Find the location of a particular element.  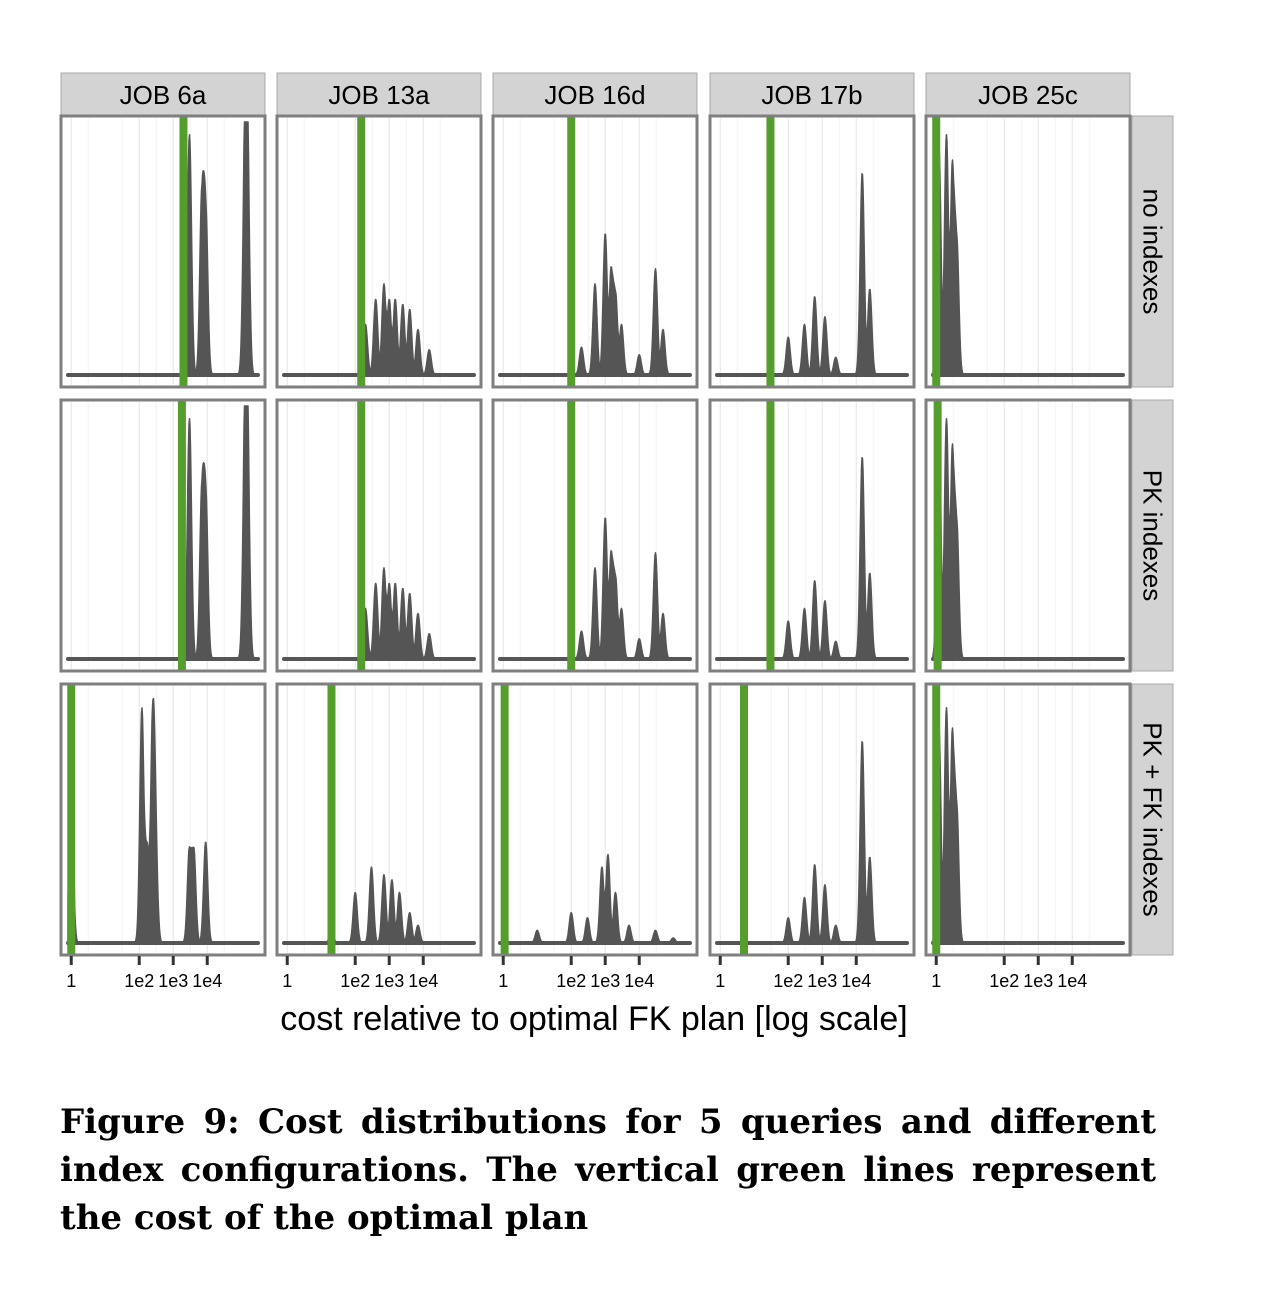

column-strip-label: JOB 13a is located at coordinates (379, 95).